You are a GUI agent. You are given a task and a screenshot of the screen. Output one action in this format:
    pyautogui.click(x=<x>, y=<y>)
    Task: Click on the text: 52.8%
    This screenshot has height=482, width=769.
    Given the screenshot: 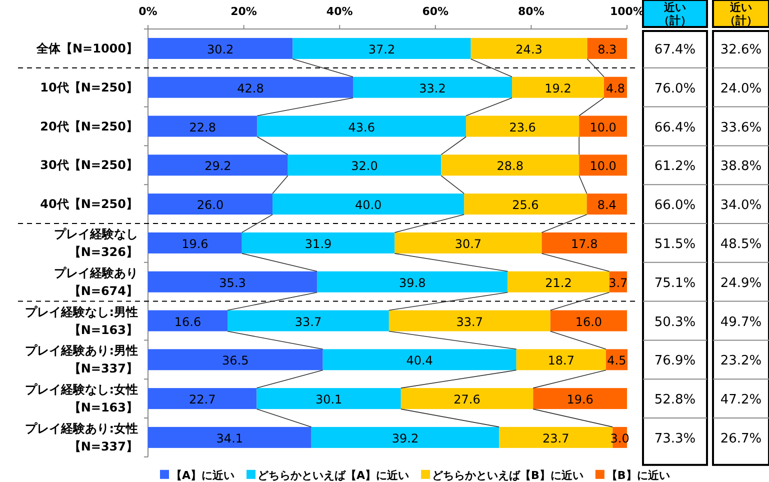 What is the action you would take?
    pyautogui.click(x=675, y=400)
    